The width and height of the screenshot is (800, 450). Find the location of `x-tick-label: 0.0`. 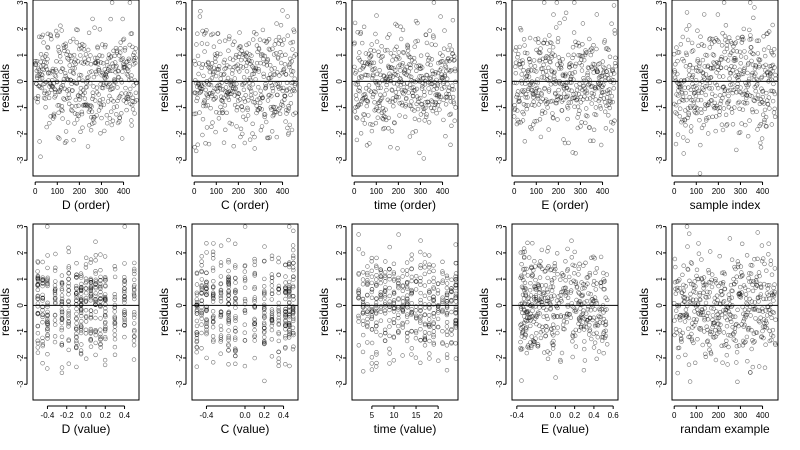

x-tick-label: 0.0 is located at coordinates (86, 415).